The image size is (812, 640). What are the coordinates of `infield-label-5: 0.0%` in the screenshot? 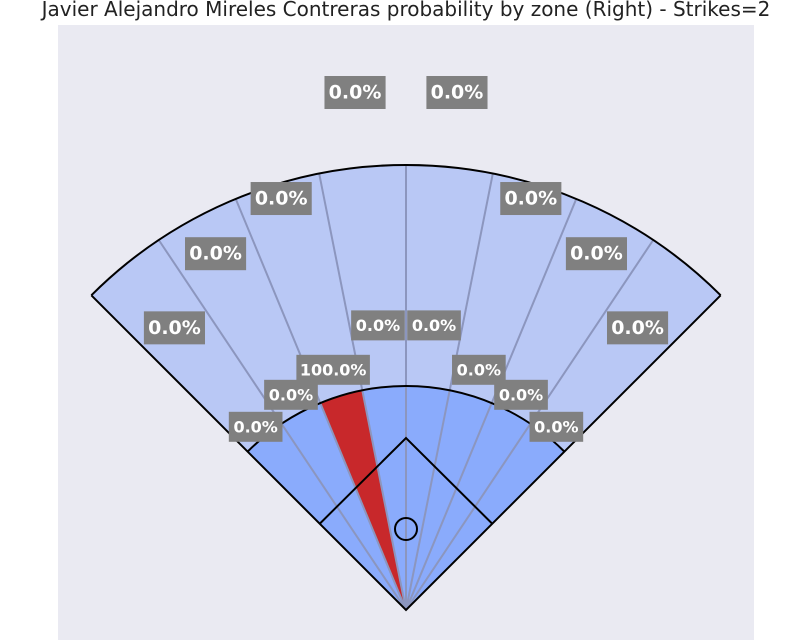 It's located at (434, 325).